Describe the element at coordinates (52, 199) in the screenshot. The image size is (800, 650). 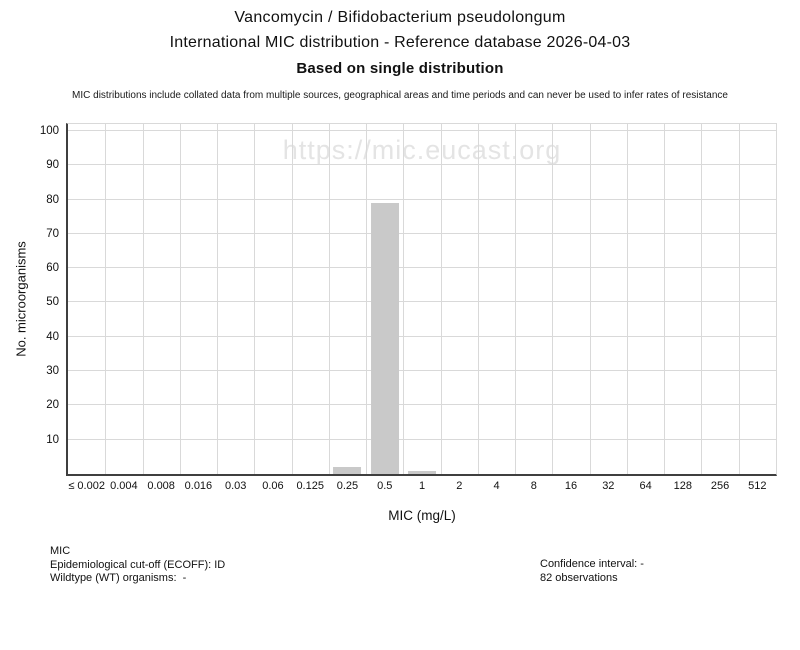
I see `y-tick-label: 80` at that location.